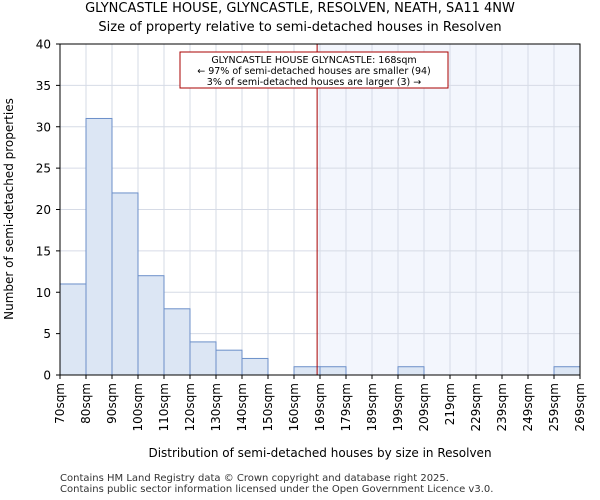 The width and height of the screenshot is (600, 500). I want to click on x-tick-label: 169sqm, so click(320, 407).